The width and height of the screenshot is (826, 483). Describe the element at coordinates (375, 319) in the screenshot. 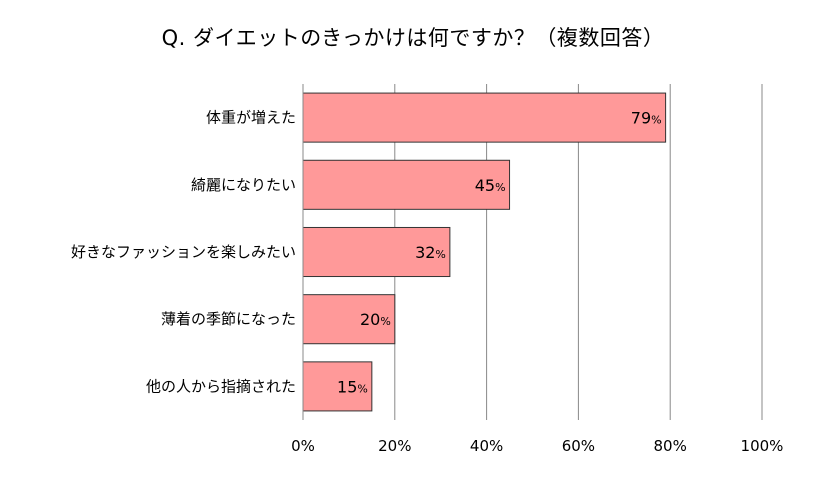

I see `data-label: 20%` at that location.